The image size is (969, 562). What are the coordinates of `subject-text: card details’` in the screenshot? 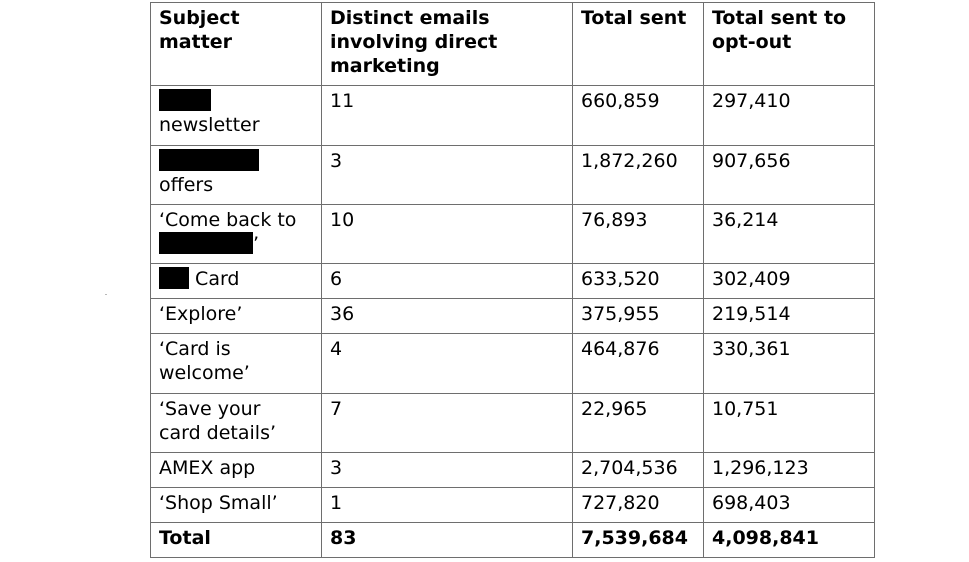 It's located at (218, 433).